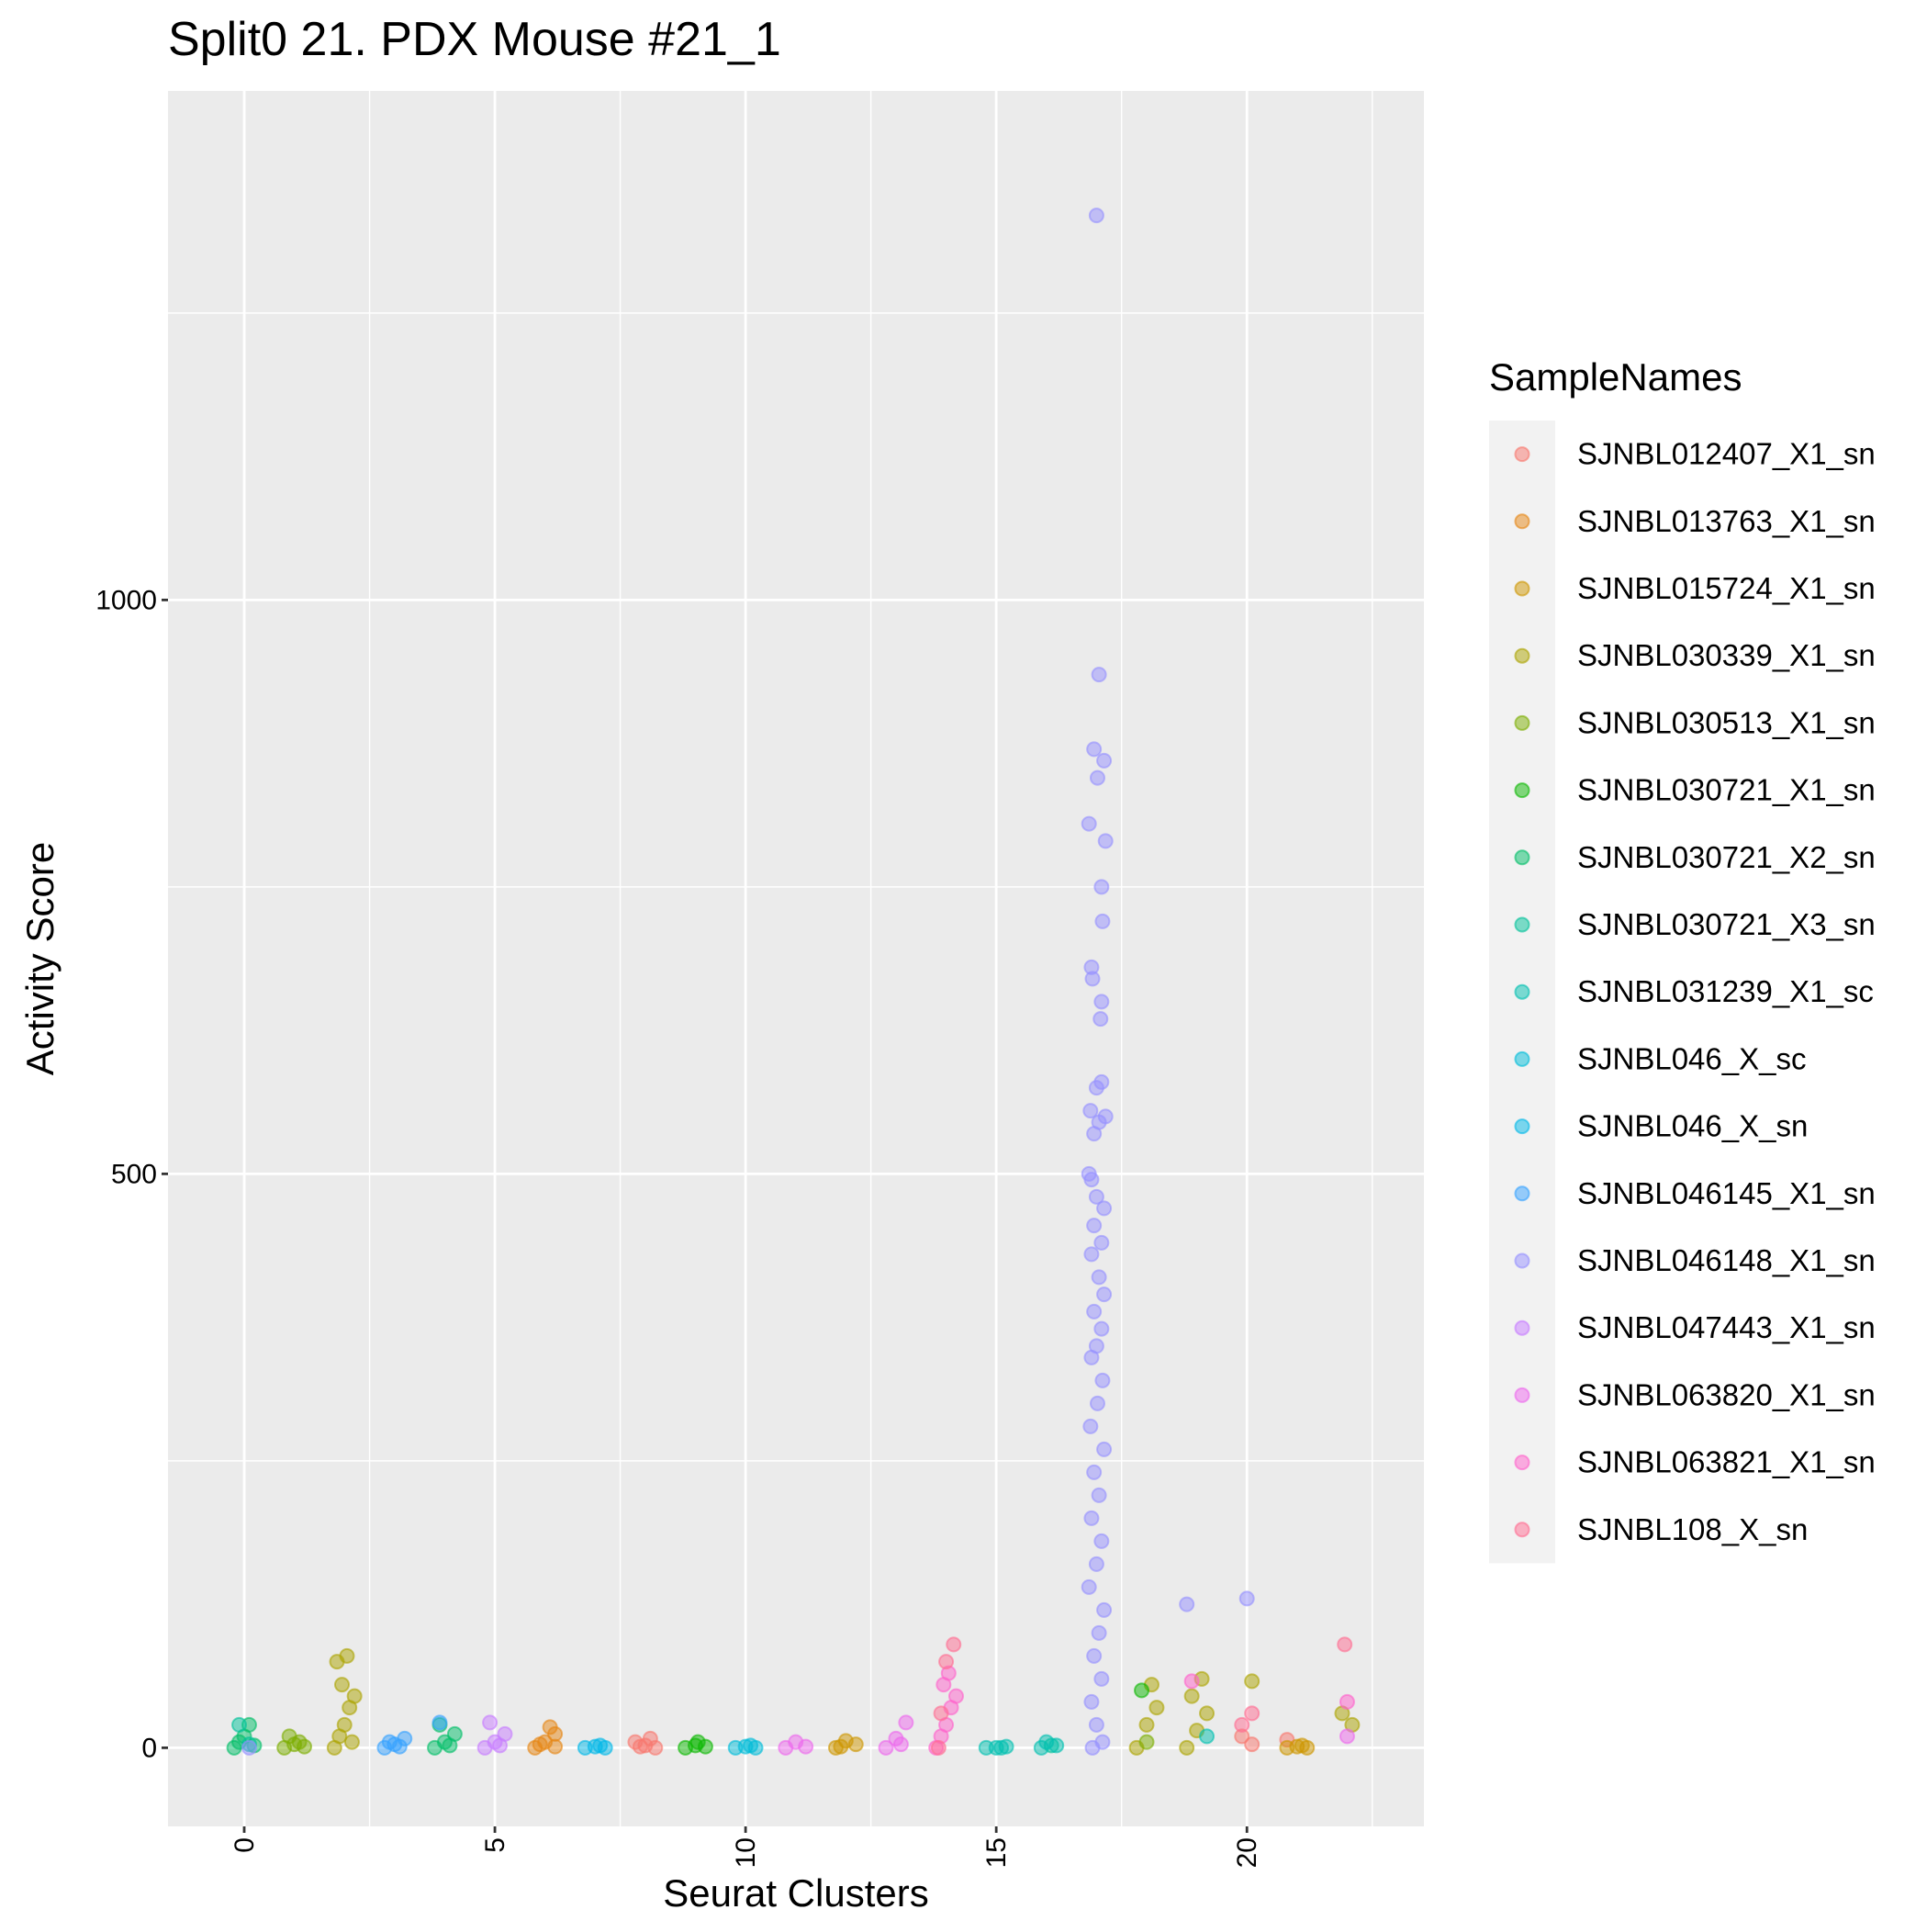 The width and height of the screenshot is (1927, 1932). I want to click on legend-label: SJNBL063820_X1_sn, so click(1727, 1394).